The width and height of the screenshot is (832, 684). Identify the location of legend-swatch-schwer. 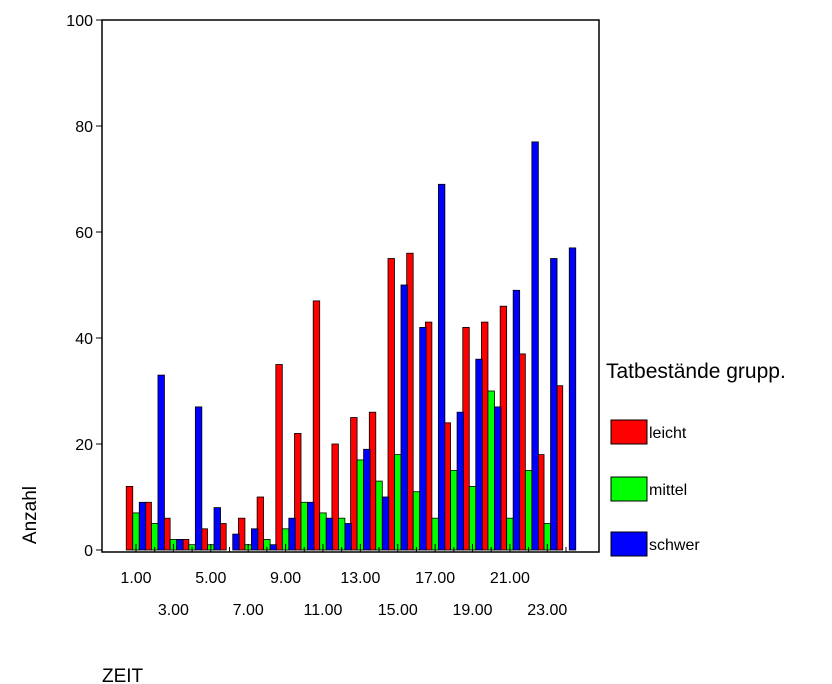
(629, 544).